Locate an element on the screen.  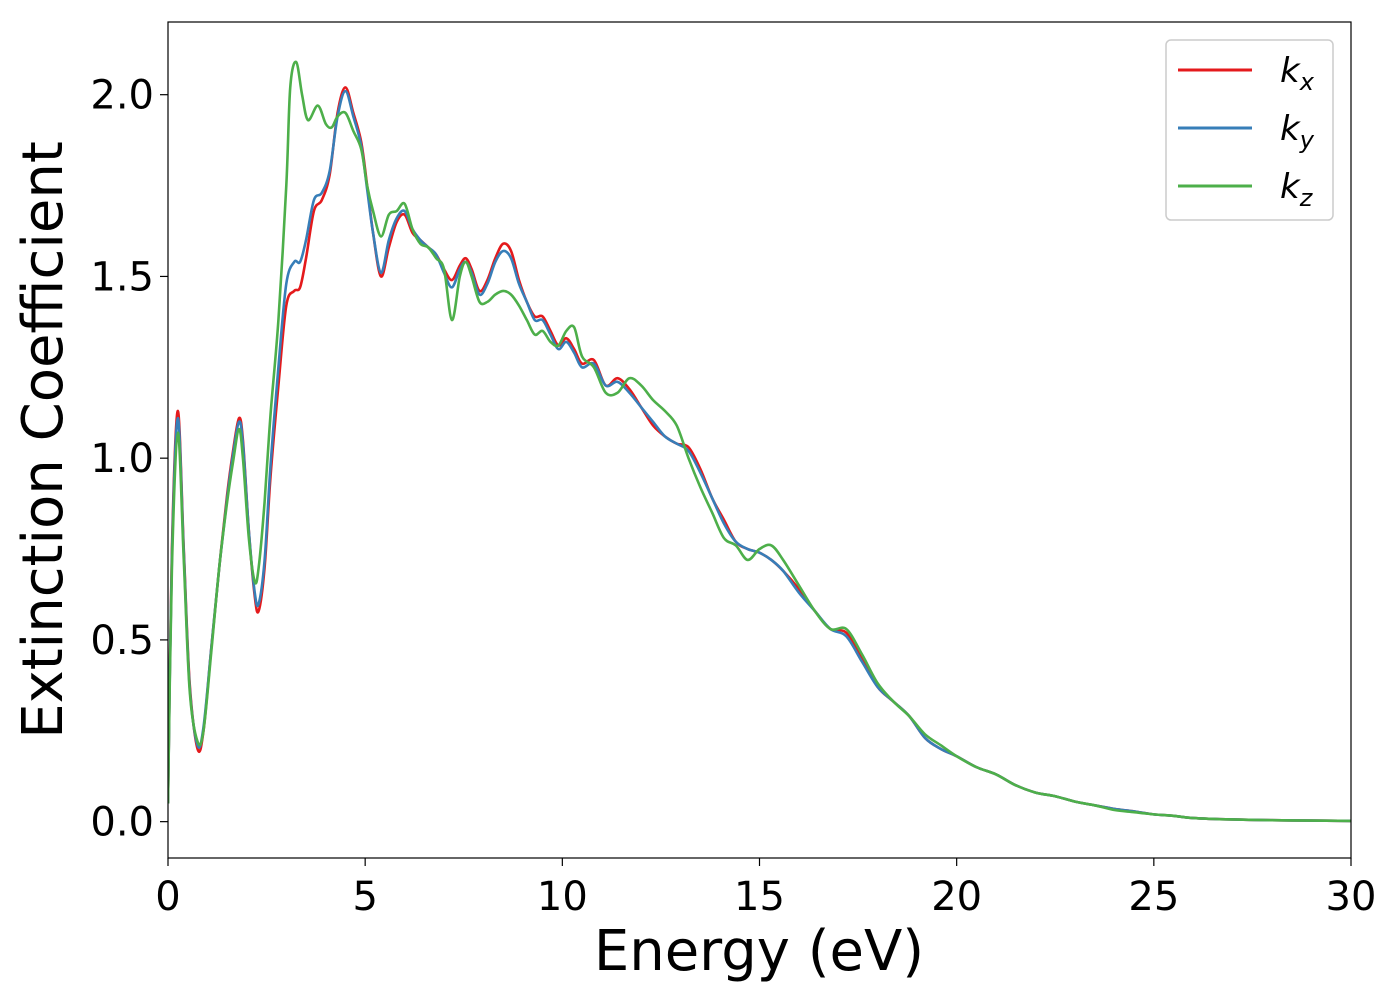
y-tick-label: 0.5 is located at coordinates (122, 641).